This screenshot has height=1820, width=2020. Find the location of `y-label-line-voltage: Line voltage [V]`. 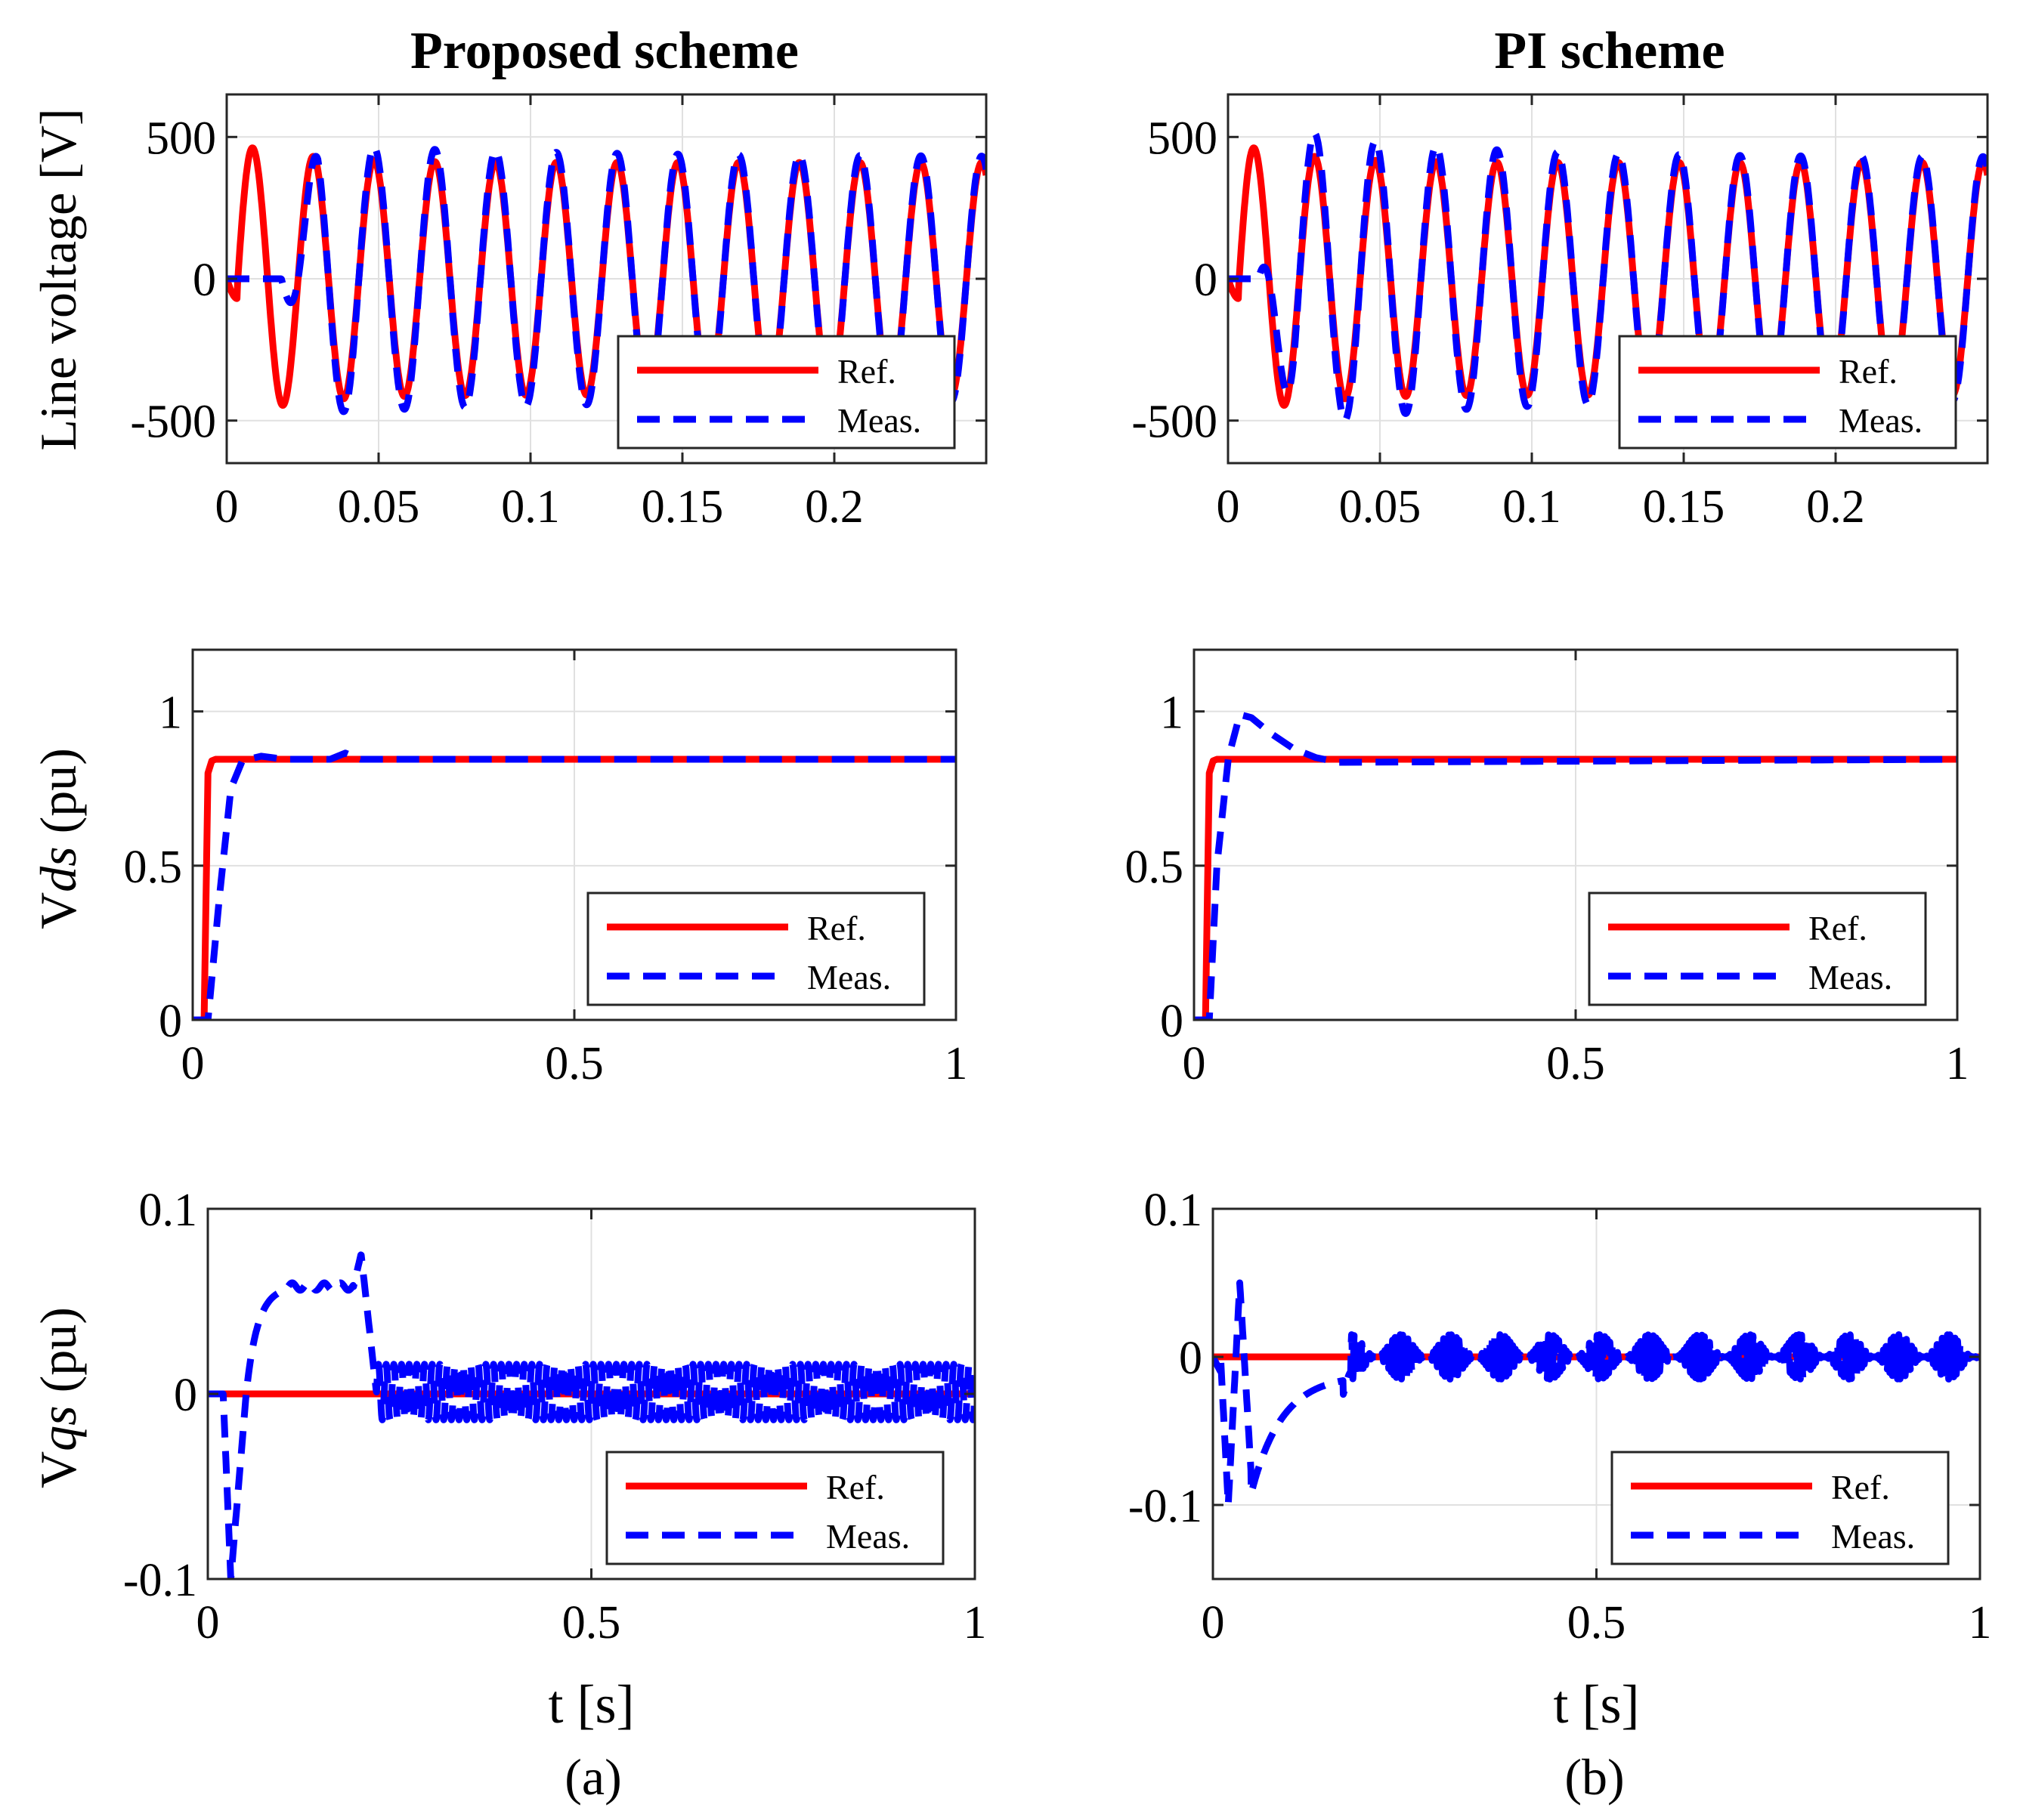

y-label-line-voltage: Line voltage [V] is located at coordinates (58, 279).